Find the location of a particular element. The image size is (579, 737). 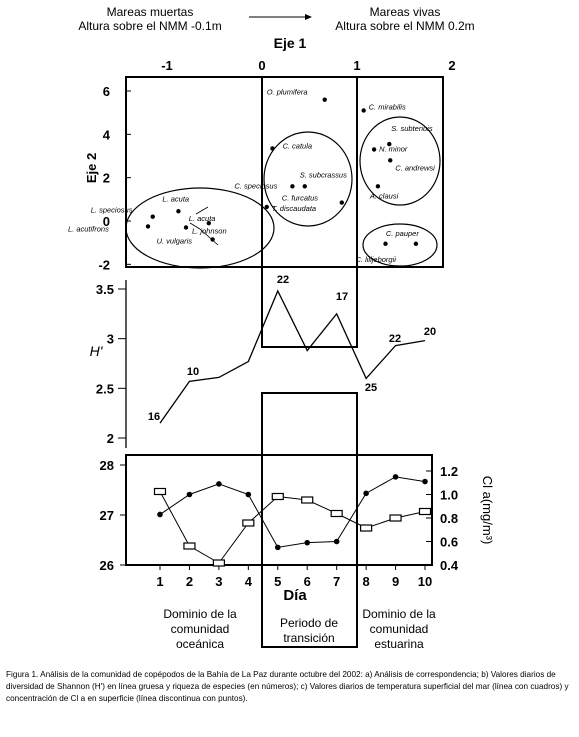

group-transition is located at coordinates (308, 179).